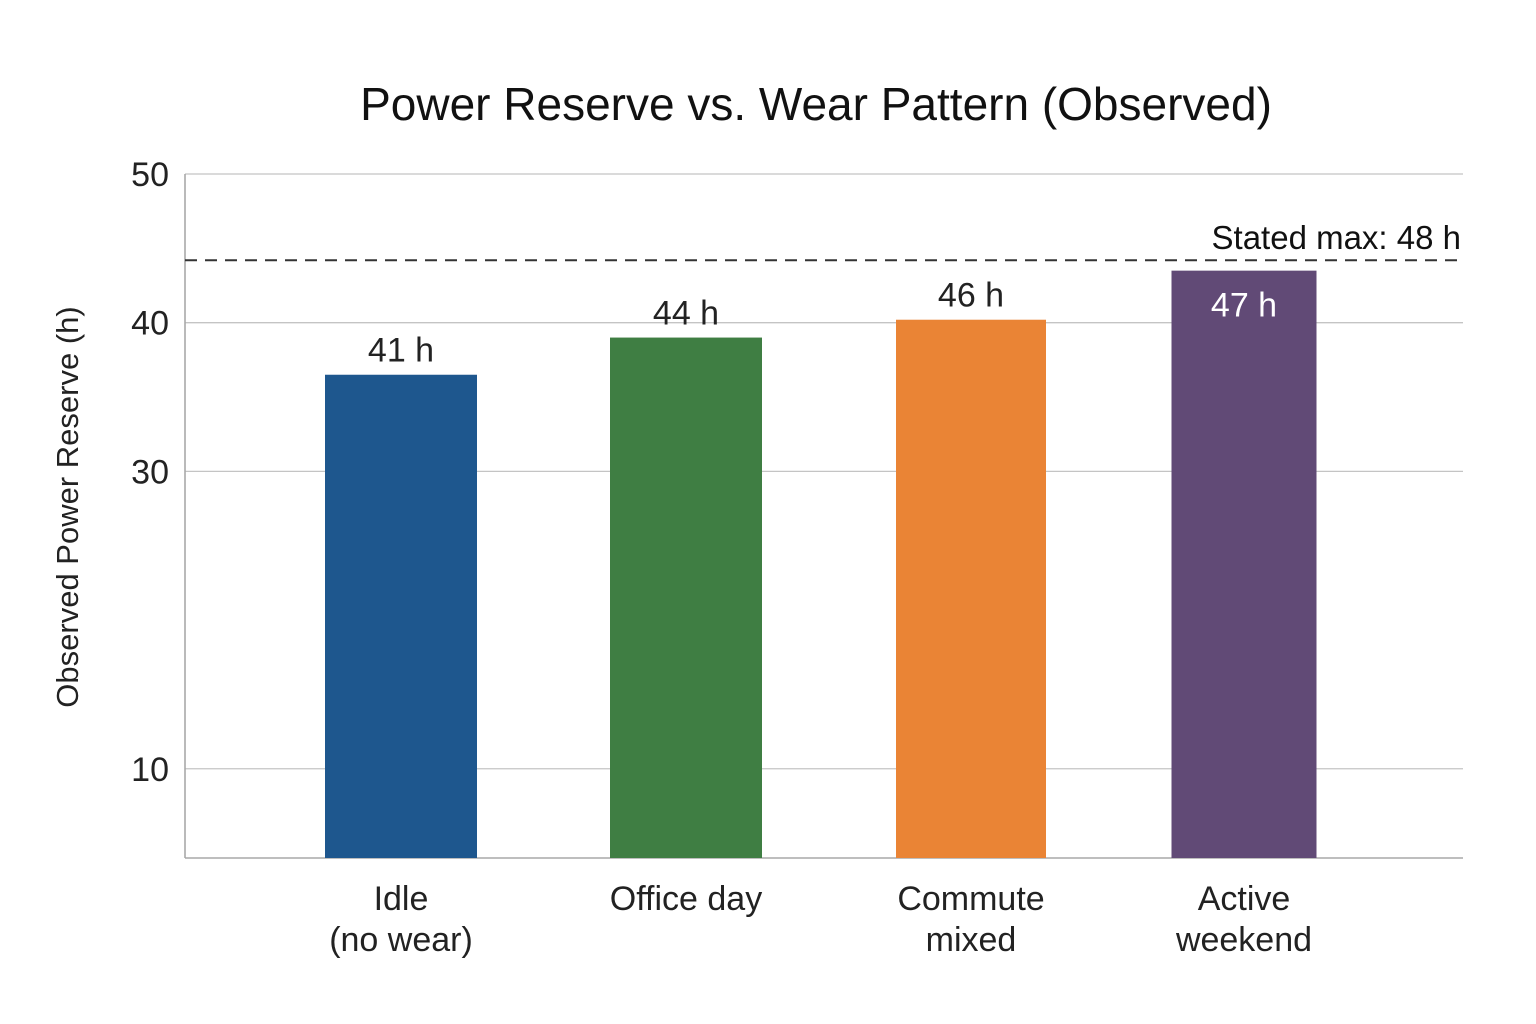 The height and width of the screenshot is (1024, 1536). I want to click on data-label-3: 46 h, so click(971, 296).